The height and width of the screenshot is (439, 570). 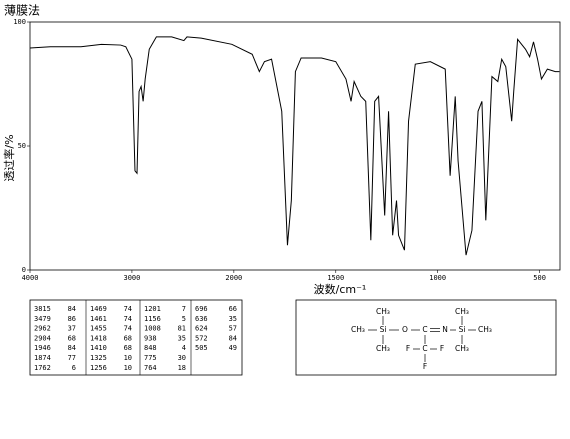 What do you see at coordinates (233, 329) in the screenshot?
I see `peak-transmittance: 57` at bounding box center [233, 329].